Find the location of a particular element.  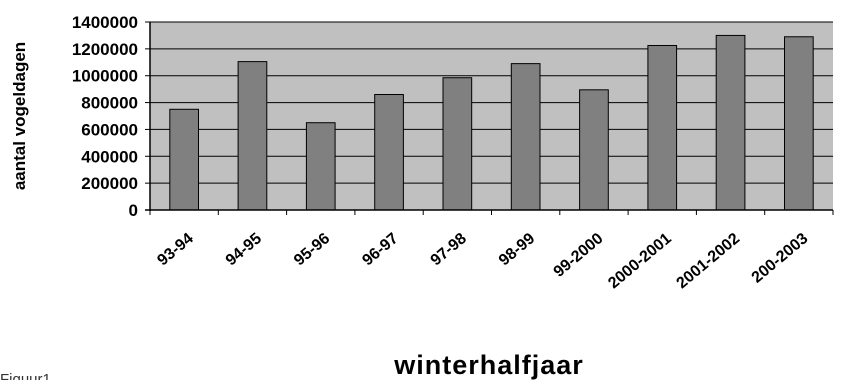

y-tick-label: 1400000 is located at coordinates (105, 22).